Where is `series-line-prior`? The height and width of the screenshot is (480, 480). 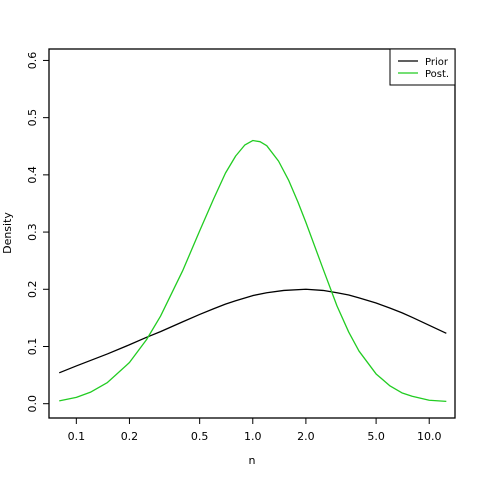
series-line-prior is located at coordinates (252, 331).